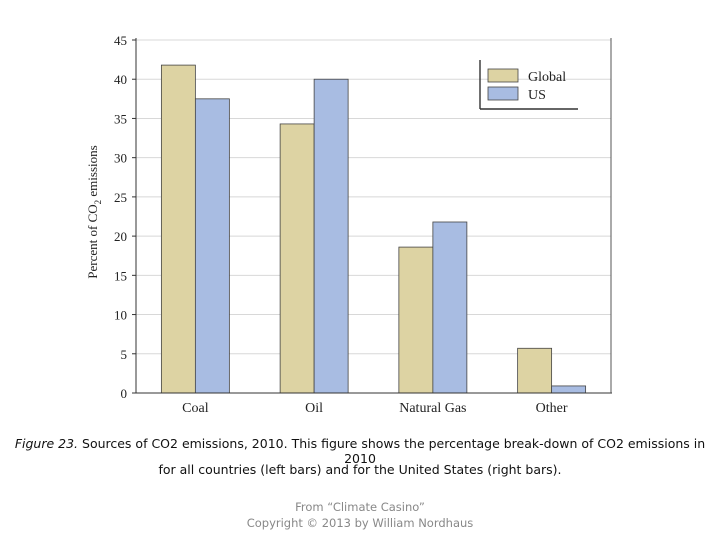 The width and height of the screenshot is (720, 540). What do you see at coordinates (537, 95) in the screenshot?
I see `legend-label-us: US` at bounding box center [537, 95].